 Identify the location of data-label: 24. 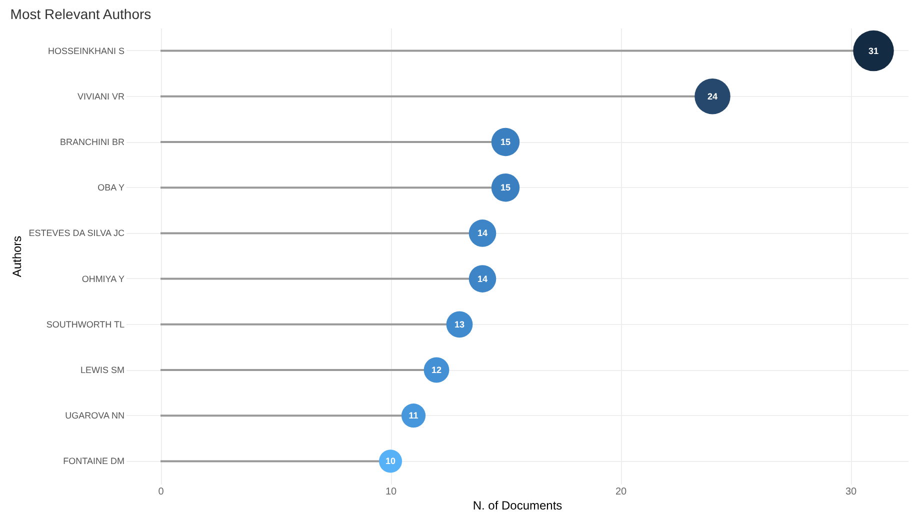
(712, 96).